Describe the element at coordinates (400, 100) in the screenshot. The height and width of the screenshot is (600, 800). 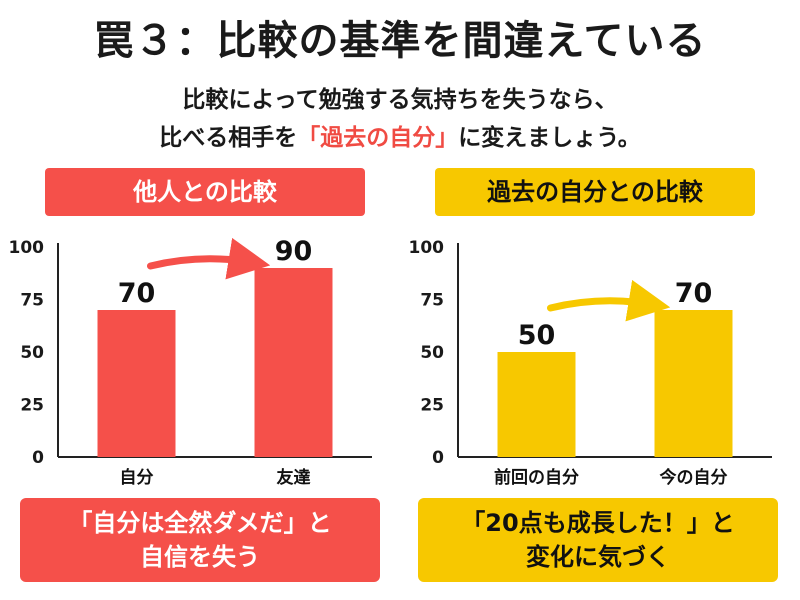
I see `subtitle-line1: 比較によって勉強する気持ちを失うなら、` at that location.